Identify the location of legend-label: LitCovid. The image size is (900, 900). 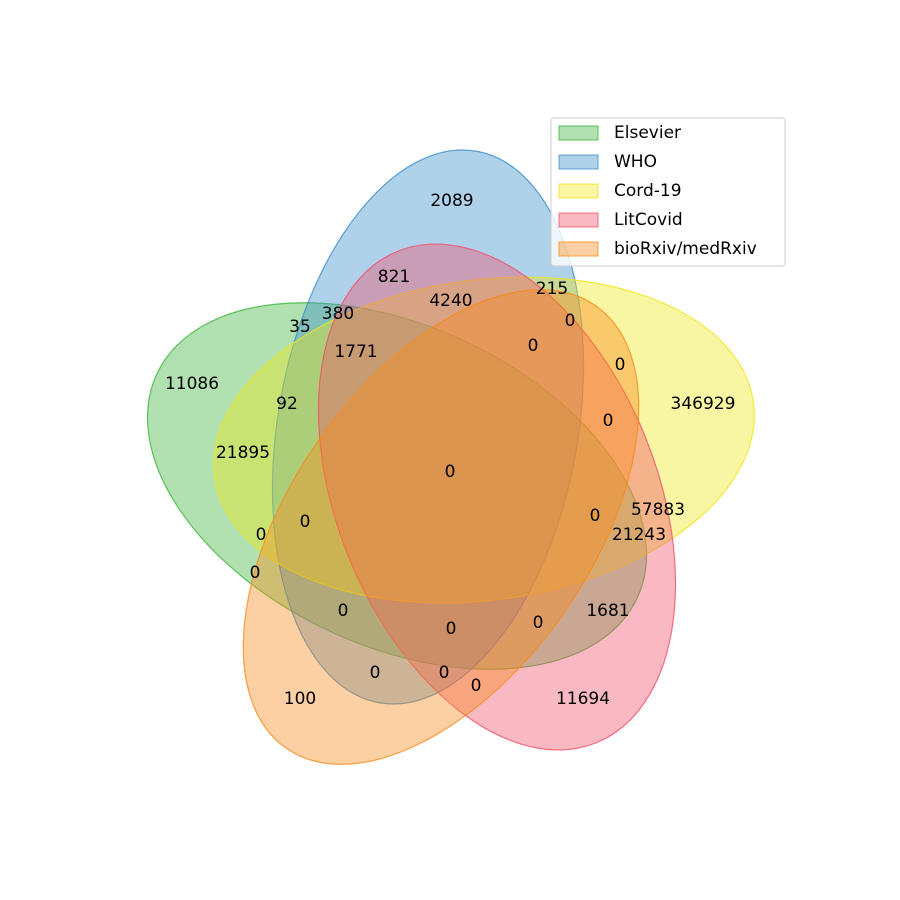
(648, 220).